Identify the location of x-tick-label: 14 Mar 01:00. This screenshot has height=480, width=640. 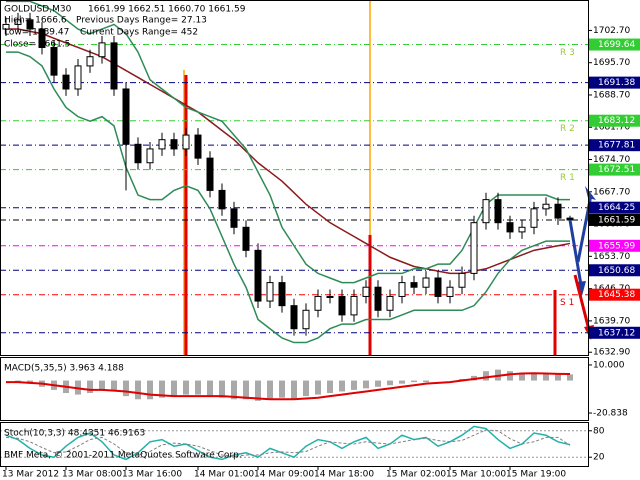
(224, 475).